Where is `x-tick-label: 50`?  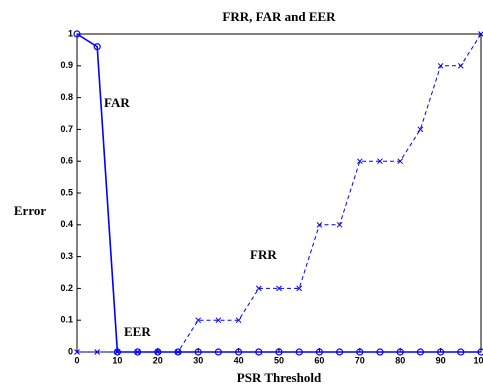 x-tick-label: 50 is located at coordinates (279, 360).